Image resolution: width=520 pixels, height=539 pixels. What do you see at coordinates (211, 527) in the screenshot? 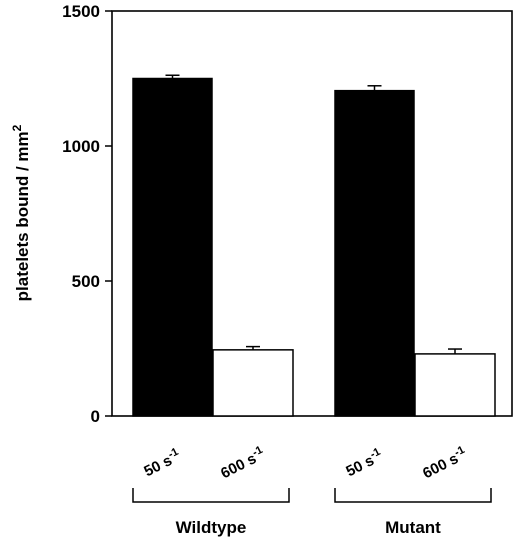
I see `group-label: Wildtype` at bounding box center [211, 527].